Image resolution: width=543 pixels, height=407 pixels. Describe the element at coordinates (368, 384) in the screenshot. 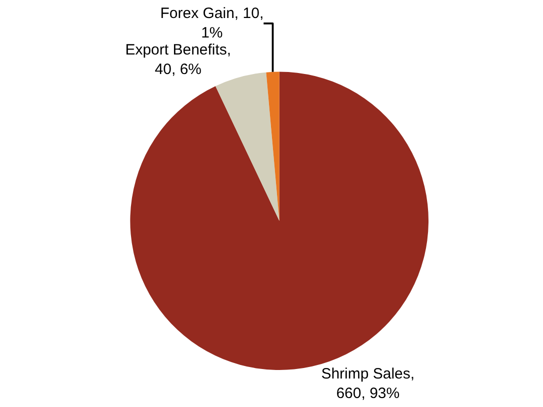

I see `slice-label: Shrimp Sales, 660, 93%` at that location.